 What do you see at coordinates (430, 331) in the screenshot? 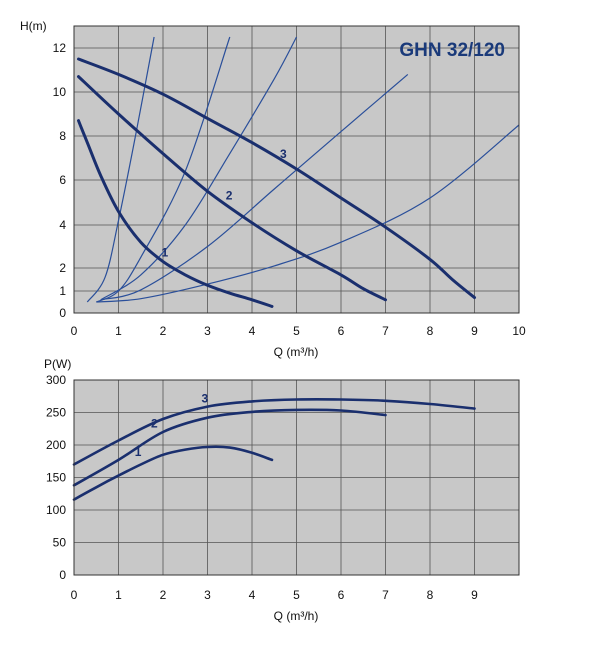
I see `head-x-tick-label: 8` at bounding box center [430, 331].